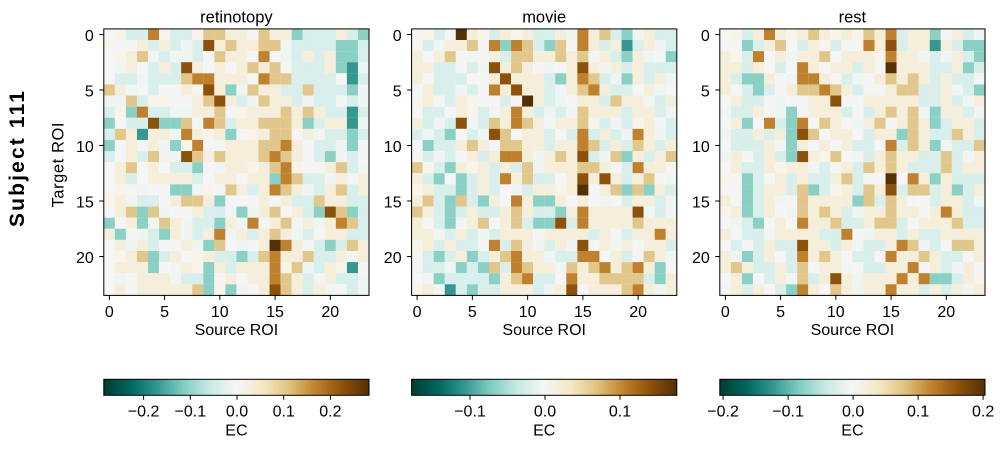 This screenshot has height=452, width=1002. What do you see at coordinates (853, 18) in the screenshot?
I see `svg-text: rest` at bounding box center [853, 18].